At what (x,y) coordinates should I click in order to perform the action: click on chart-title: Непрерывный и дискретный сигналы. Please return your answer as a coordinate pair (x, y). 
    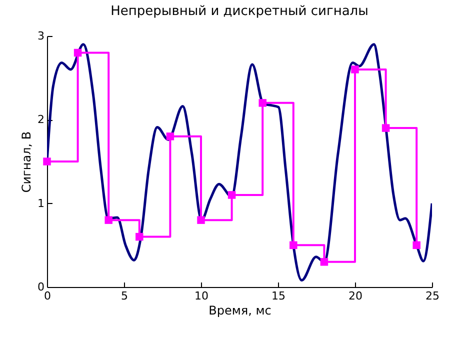
    Looking at the image, I should click on (239, 11).